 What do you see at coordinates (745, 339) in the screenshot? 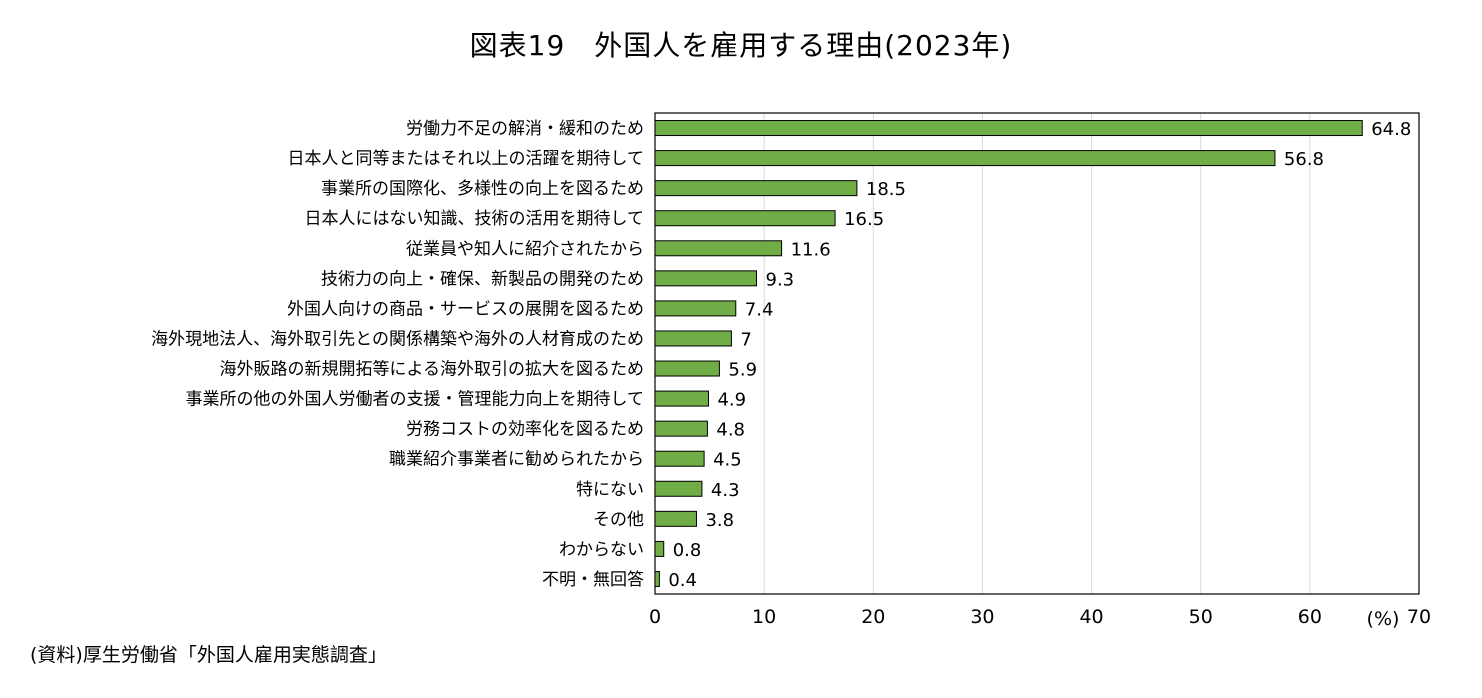
I see `data-label: 7` at bounding box center [745, 339].